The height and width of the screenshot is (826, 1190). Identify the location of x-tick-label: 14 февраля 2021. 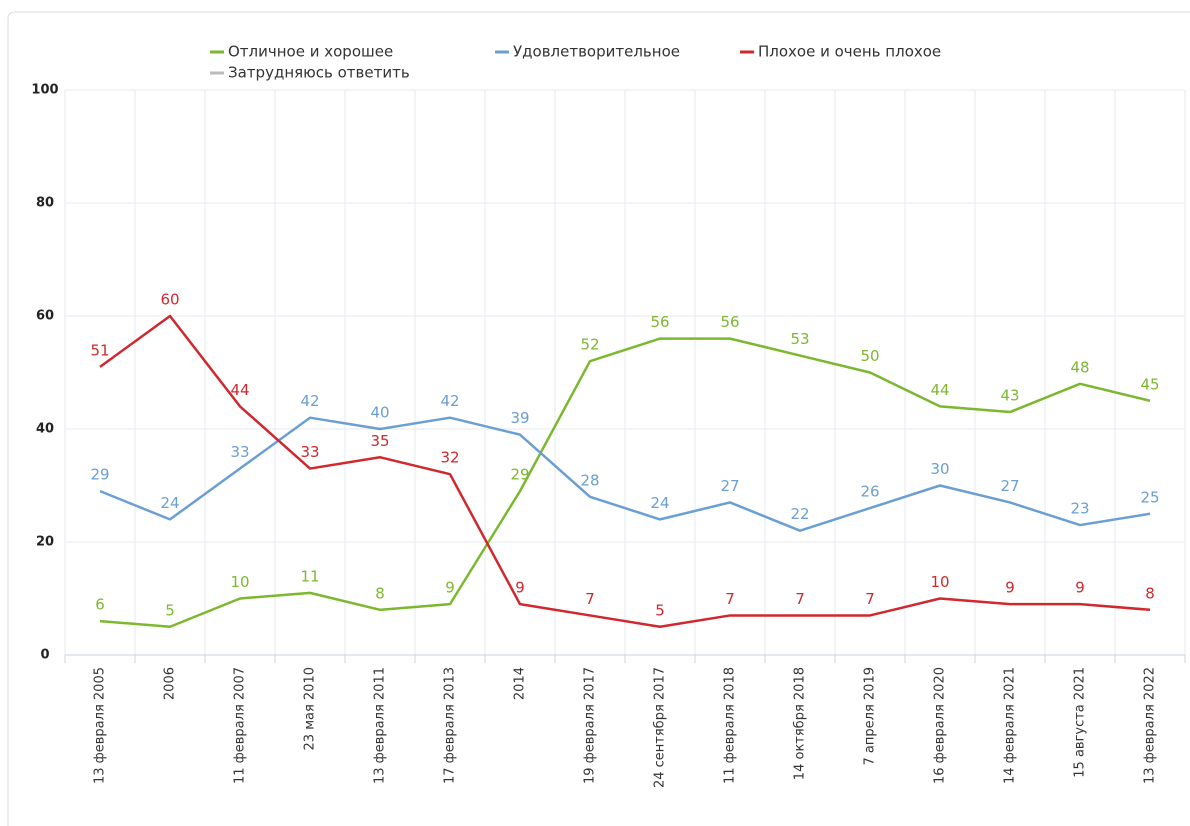
(1010, 725).